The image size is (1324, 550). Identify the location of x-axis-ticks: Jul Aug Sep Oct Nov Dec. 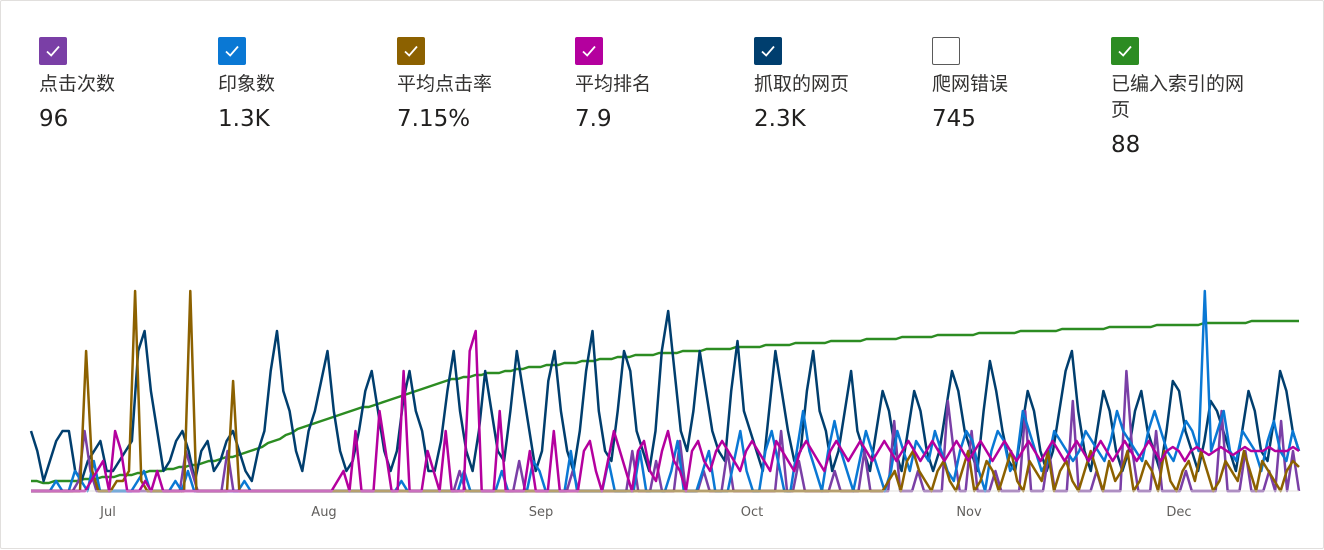
(645, 512).